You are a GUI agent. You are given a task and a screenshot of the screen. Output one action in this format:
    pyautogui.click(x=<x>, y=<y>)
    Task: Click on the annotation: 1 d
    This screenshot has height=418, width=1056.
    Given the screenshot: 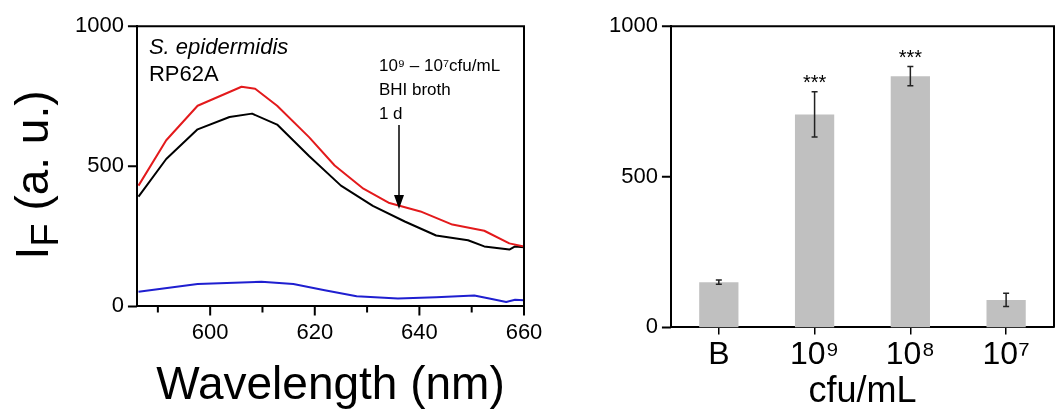 What is the action you would take?
    pyautogui.click(x=390, y=114)
    